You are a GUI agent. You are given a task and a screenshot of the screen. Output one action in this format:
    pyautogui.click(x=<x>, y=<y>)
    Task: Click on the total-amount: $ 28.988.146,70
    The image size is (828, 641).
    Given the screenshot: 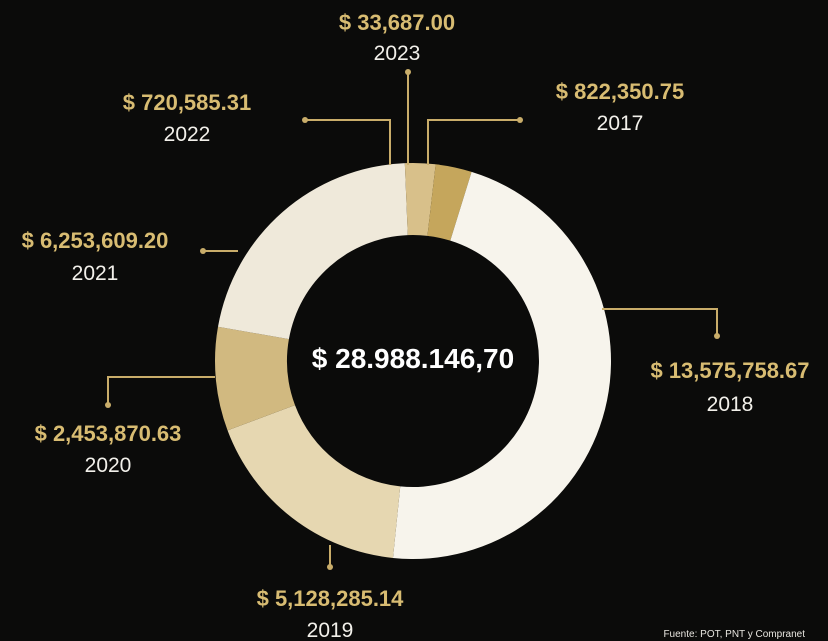 What is the action you would take?
    pyautogui.click(x=413, y=358)
    